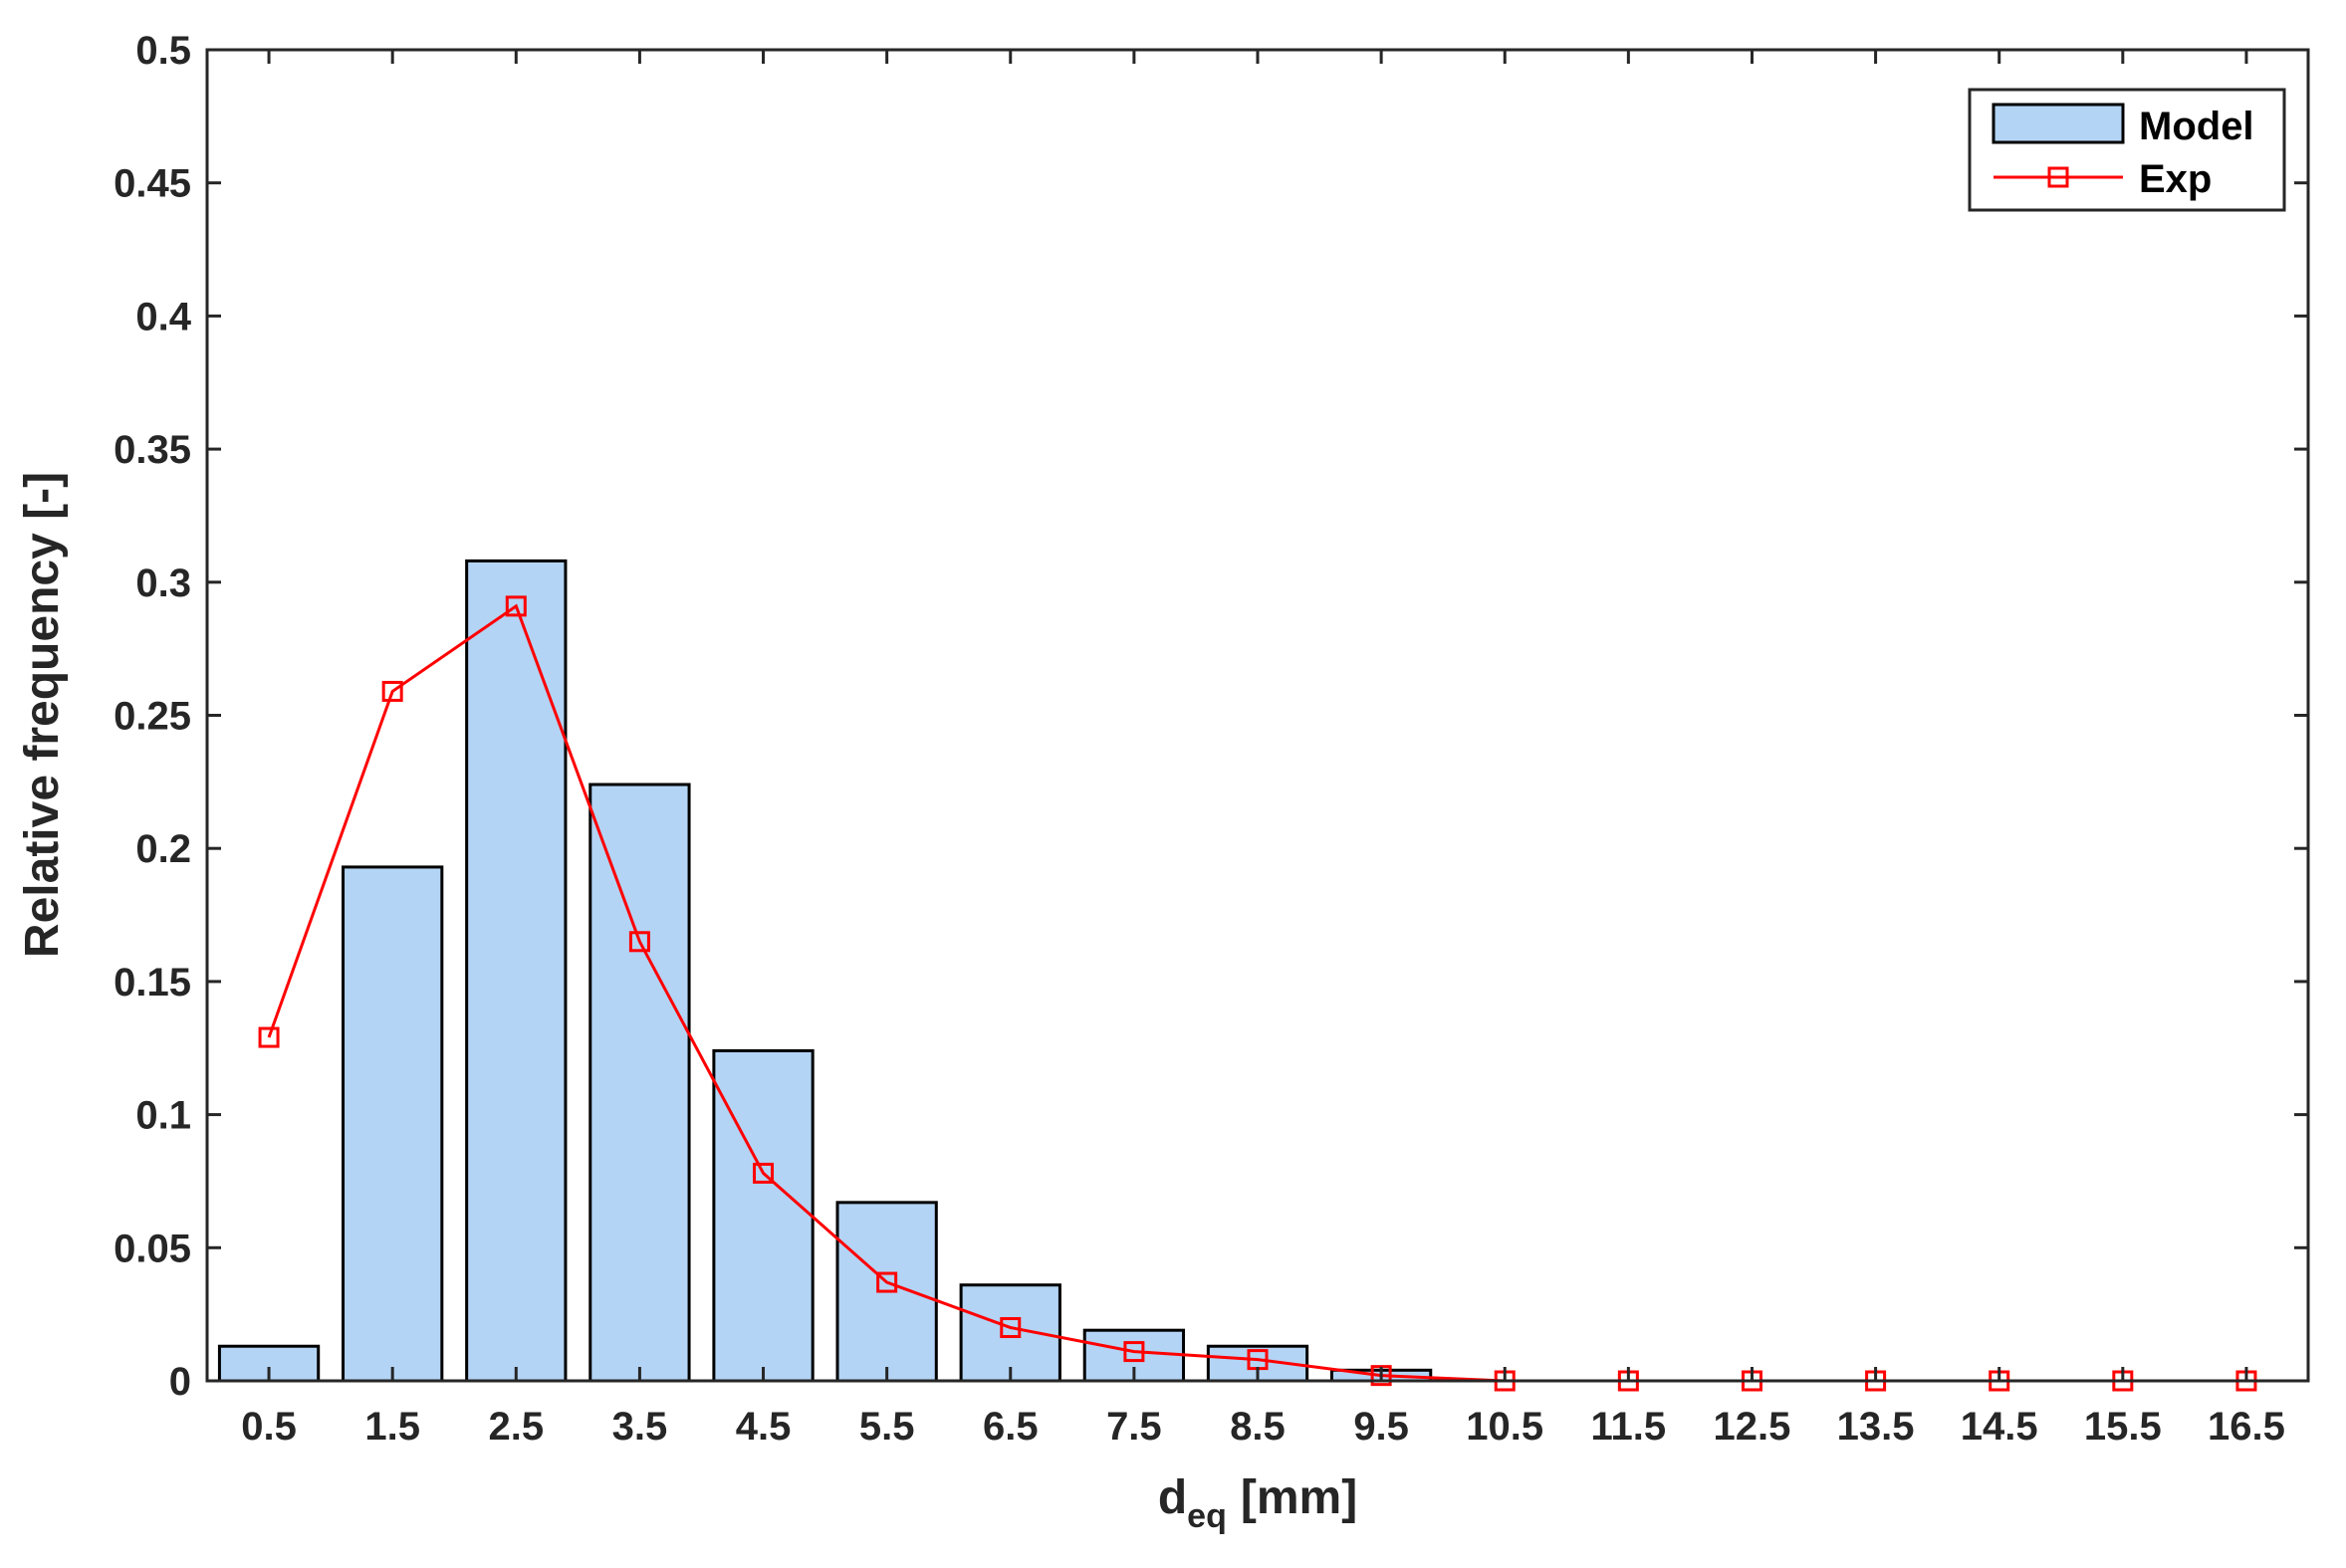  Describe the element at coordinates (163, 849) in the screenshot. I see `y-tick-label-0.2: 0.2` at that location.